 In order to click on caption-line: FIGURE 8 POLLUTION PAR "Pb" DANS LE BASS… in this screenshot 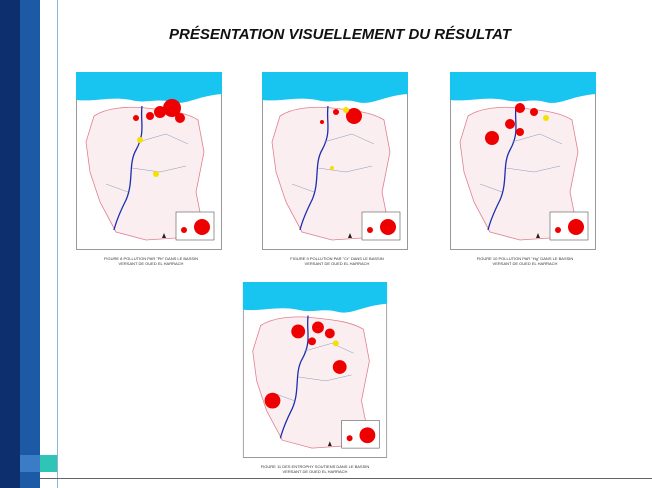, I will do `click(151, 258)`.